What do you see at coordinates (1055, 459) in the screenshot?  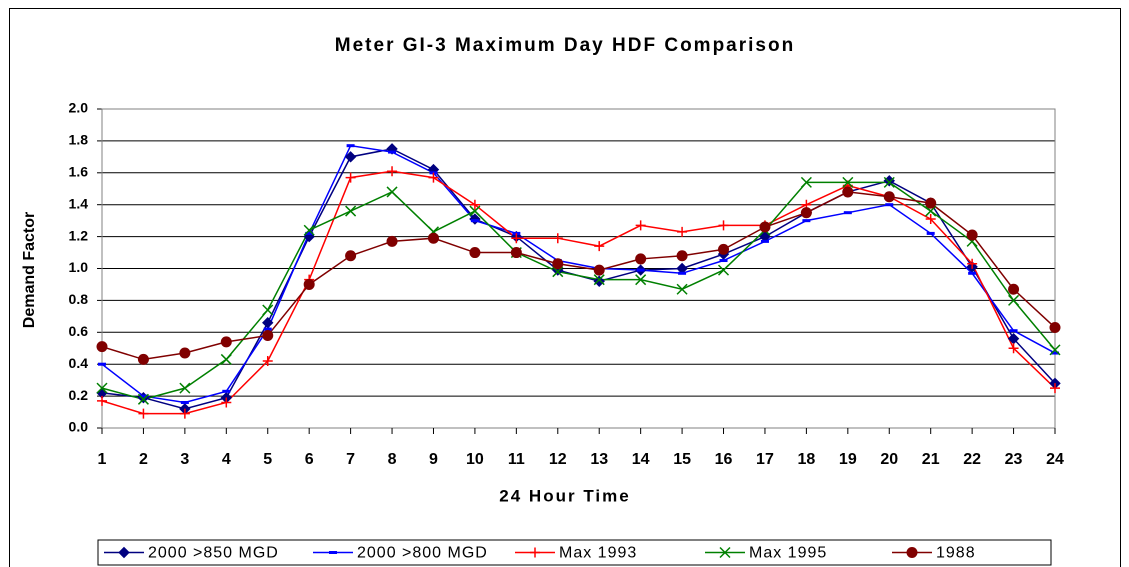 I see `x-tick-label: 24` at bounding box center [1055, 459].